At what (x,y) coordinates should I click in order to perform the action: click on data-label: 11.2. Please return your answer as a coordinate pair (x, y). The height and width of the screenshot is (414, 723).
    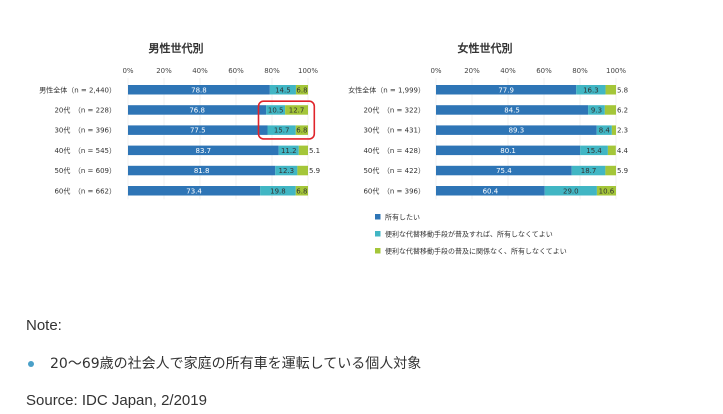
    Looking at the image, I should click on (289, 151).